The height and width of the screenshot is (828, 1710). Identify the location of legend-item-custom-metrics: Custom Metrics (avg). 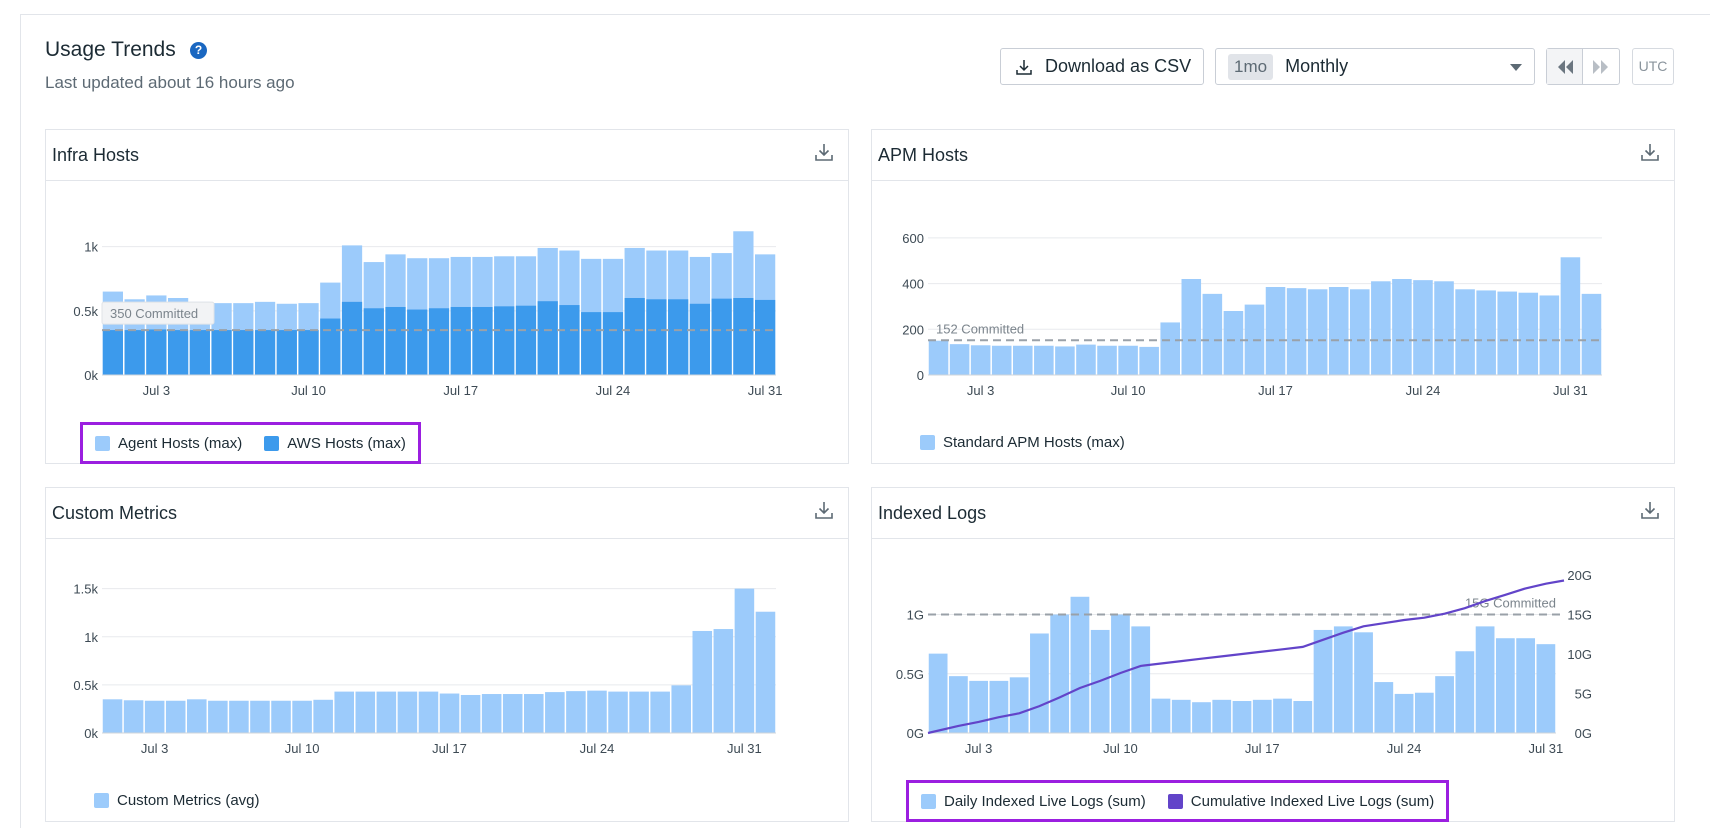
(177, 800).